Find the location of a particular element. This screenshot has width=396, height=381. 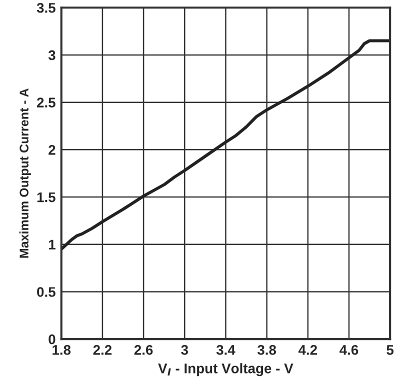

x-tick-label: 4.6 is located at coordinates (349, 350).